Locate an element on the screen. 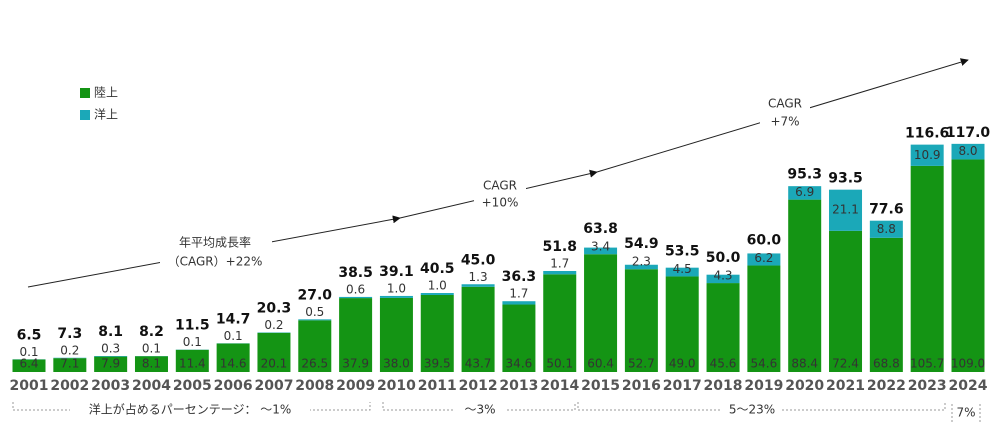  legend-label: 洋上 is located at coordinates (106, 114).